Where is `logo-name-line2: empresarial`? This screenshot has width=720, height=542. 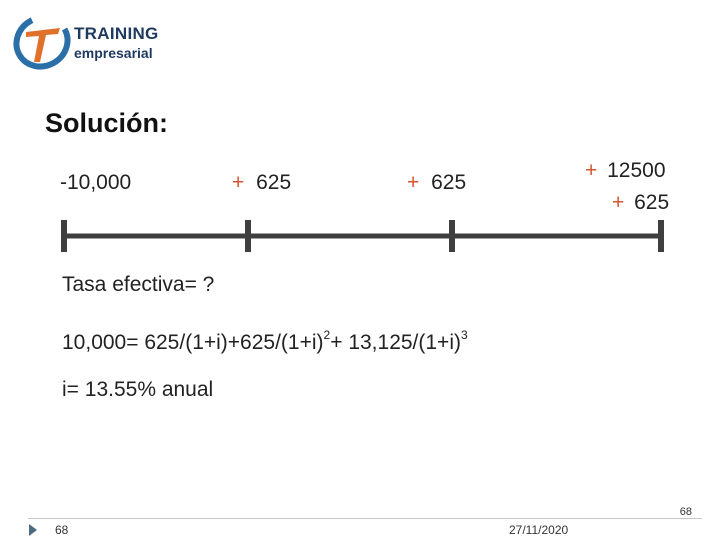
logo-name-line2: empresarial is located at coordinates (113, 53).